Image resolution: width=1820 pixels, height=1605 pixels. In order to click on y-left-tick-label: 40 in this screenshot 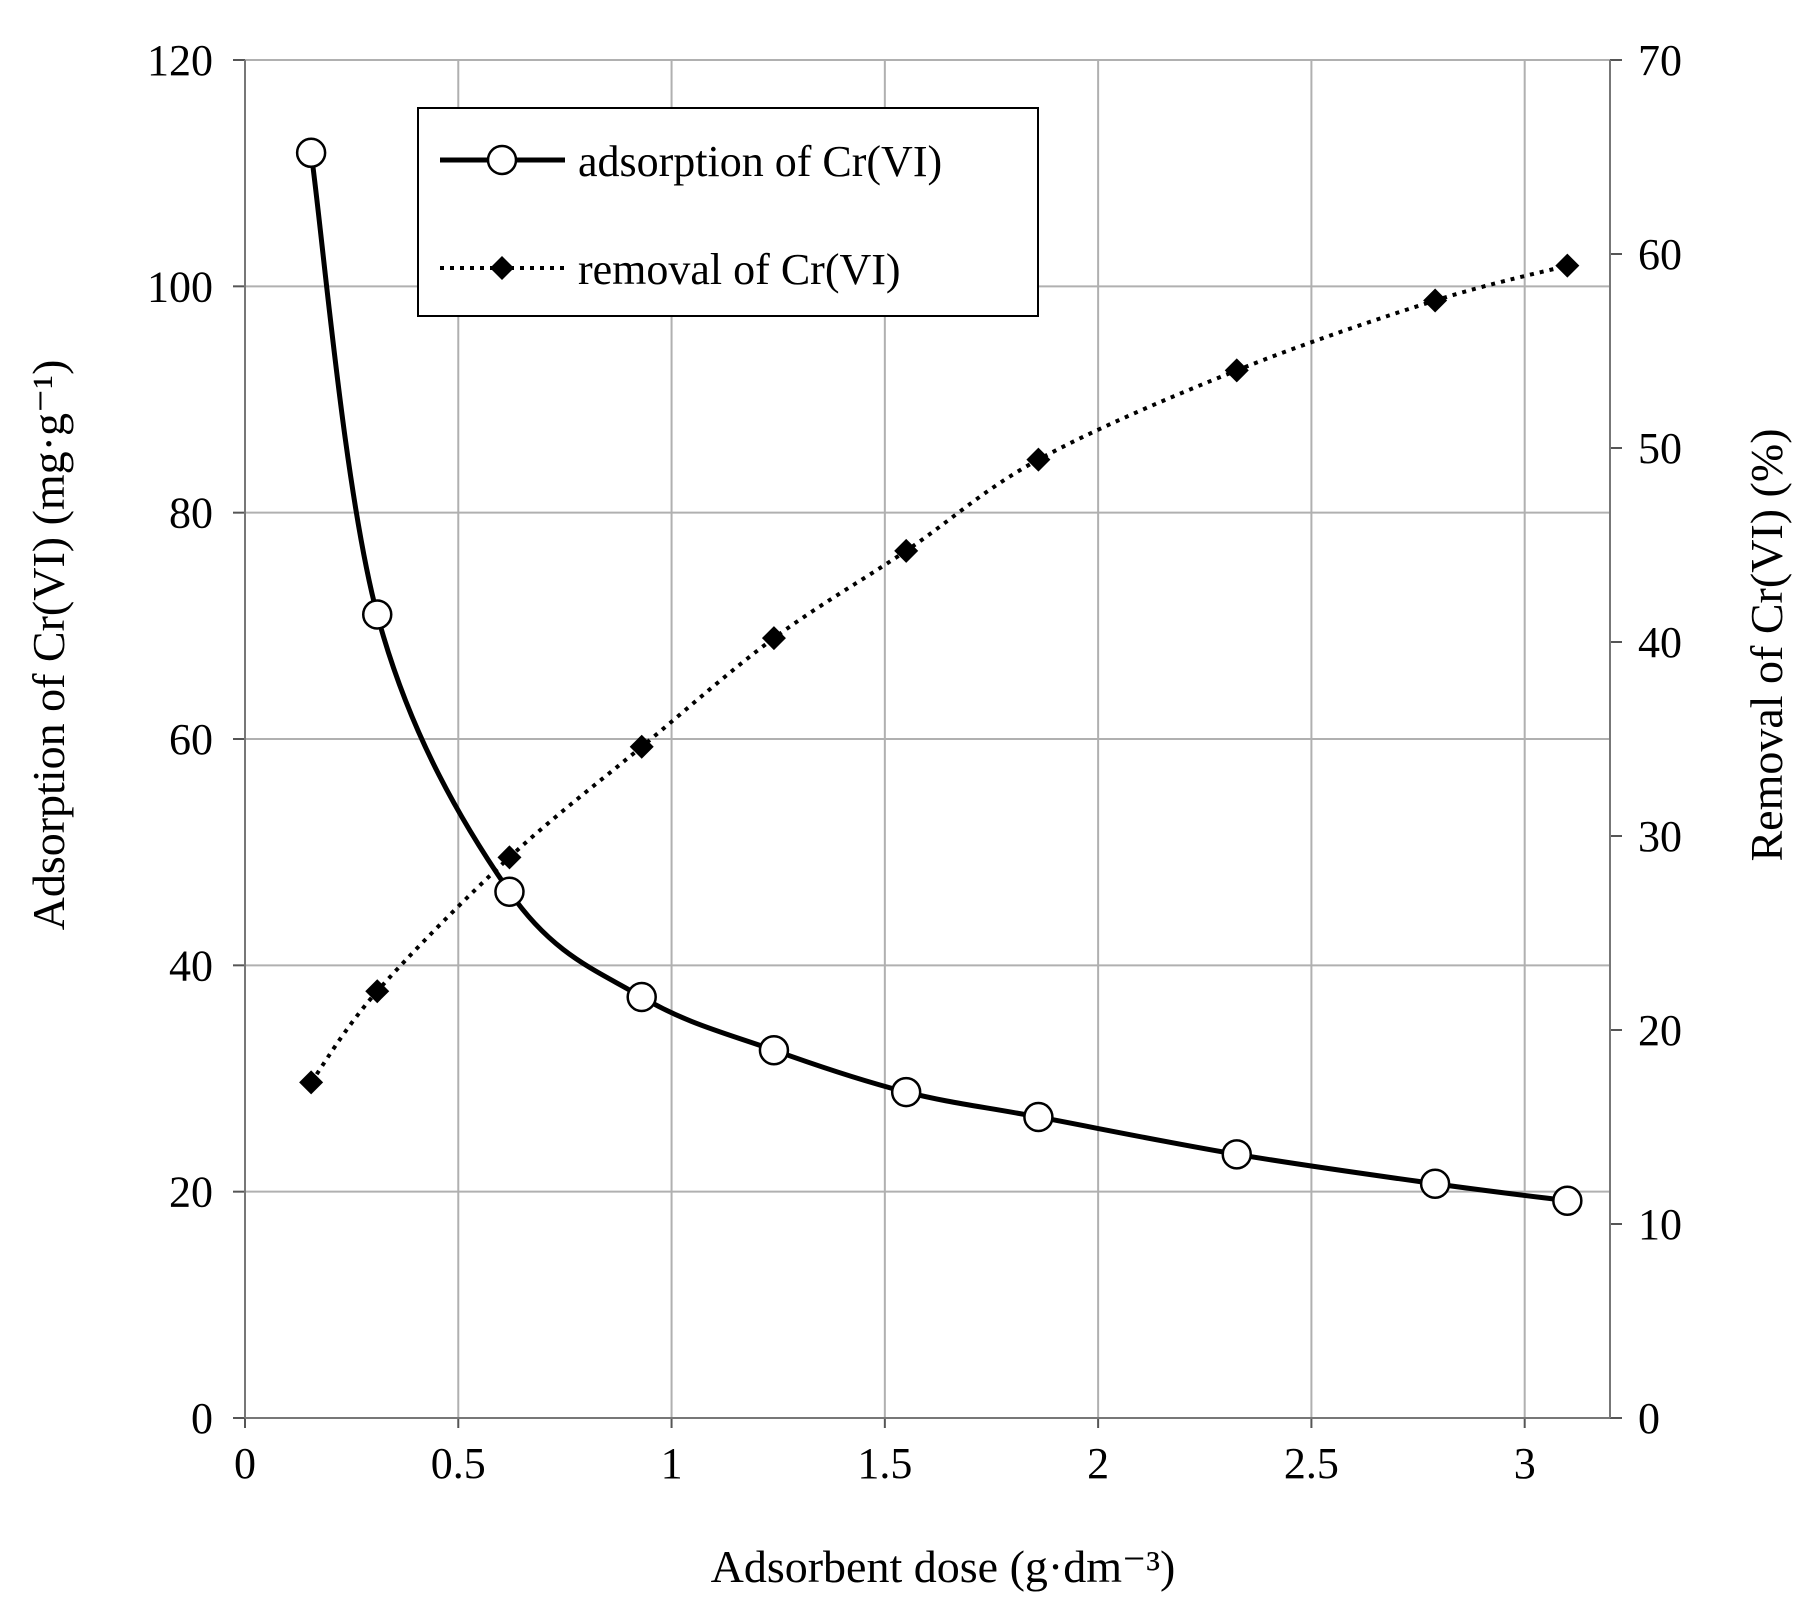, I will do `click(191, 965)`.